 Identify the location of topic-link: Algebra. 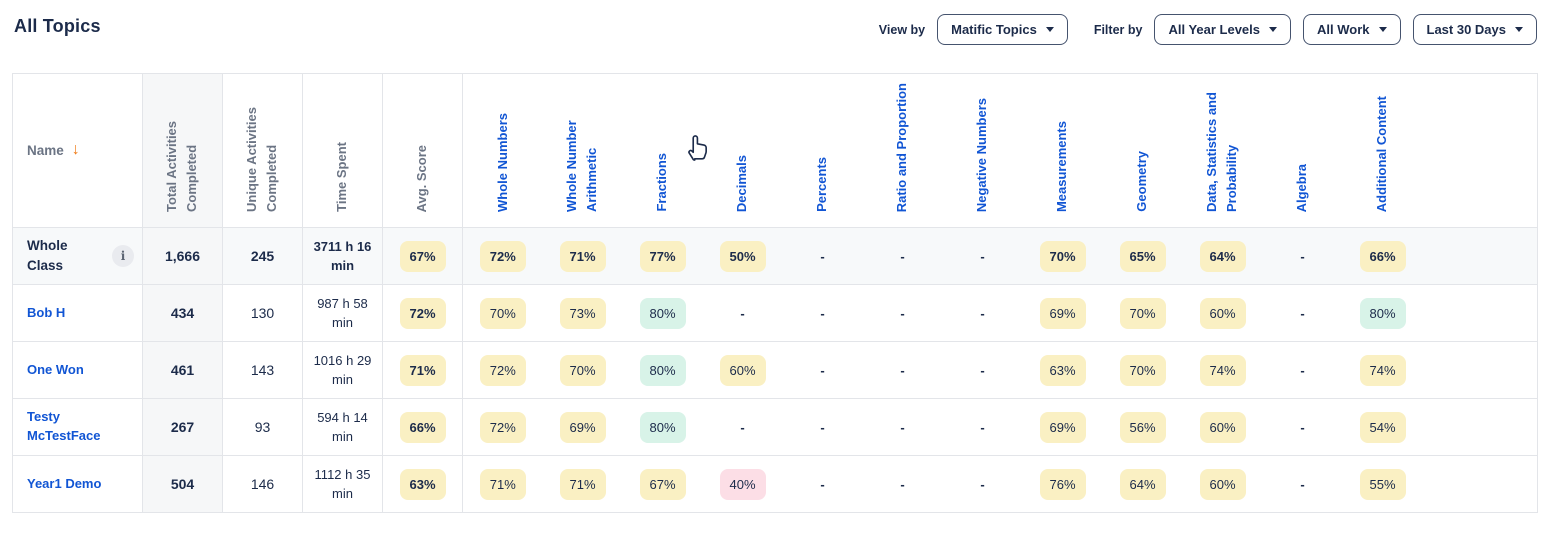
(1302, 187).